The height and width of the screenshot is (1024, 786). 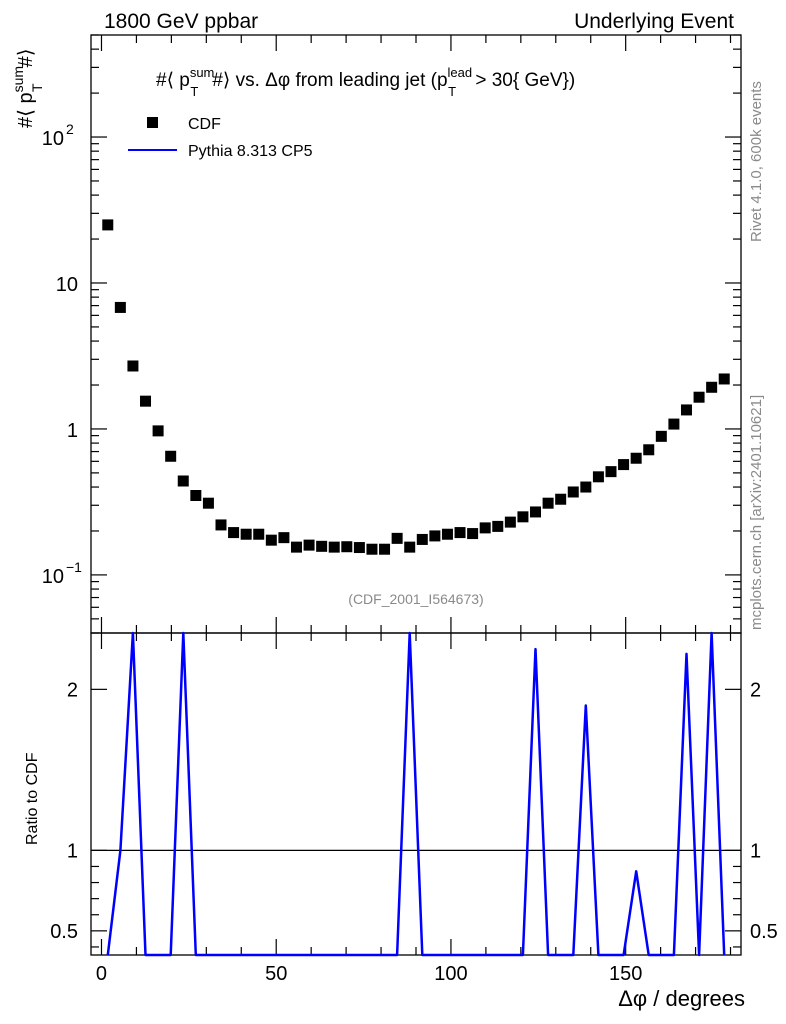 What do you see at coordinates (101, 974) in the screenshot?
I see `x-tick-label: 0` at bounding box center [101, 974].